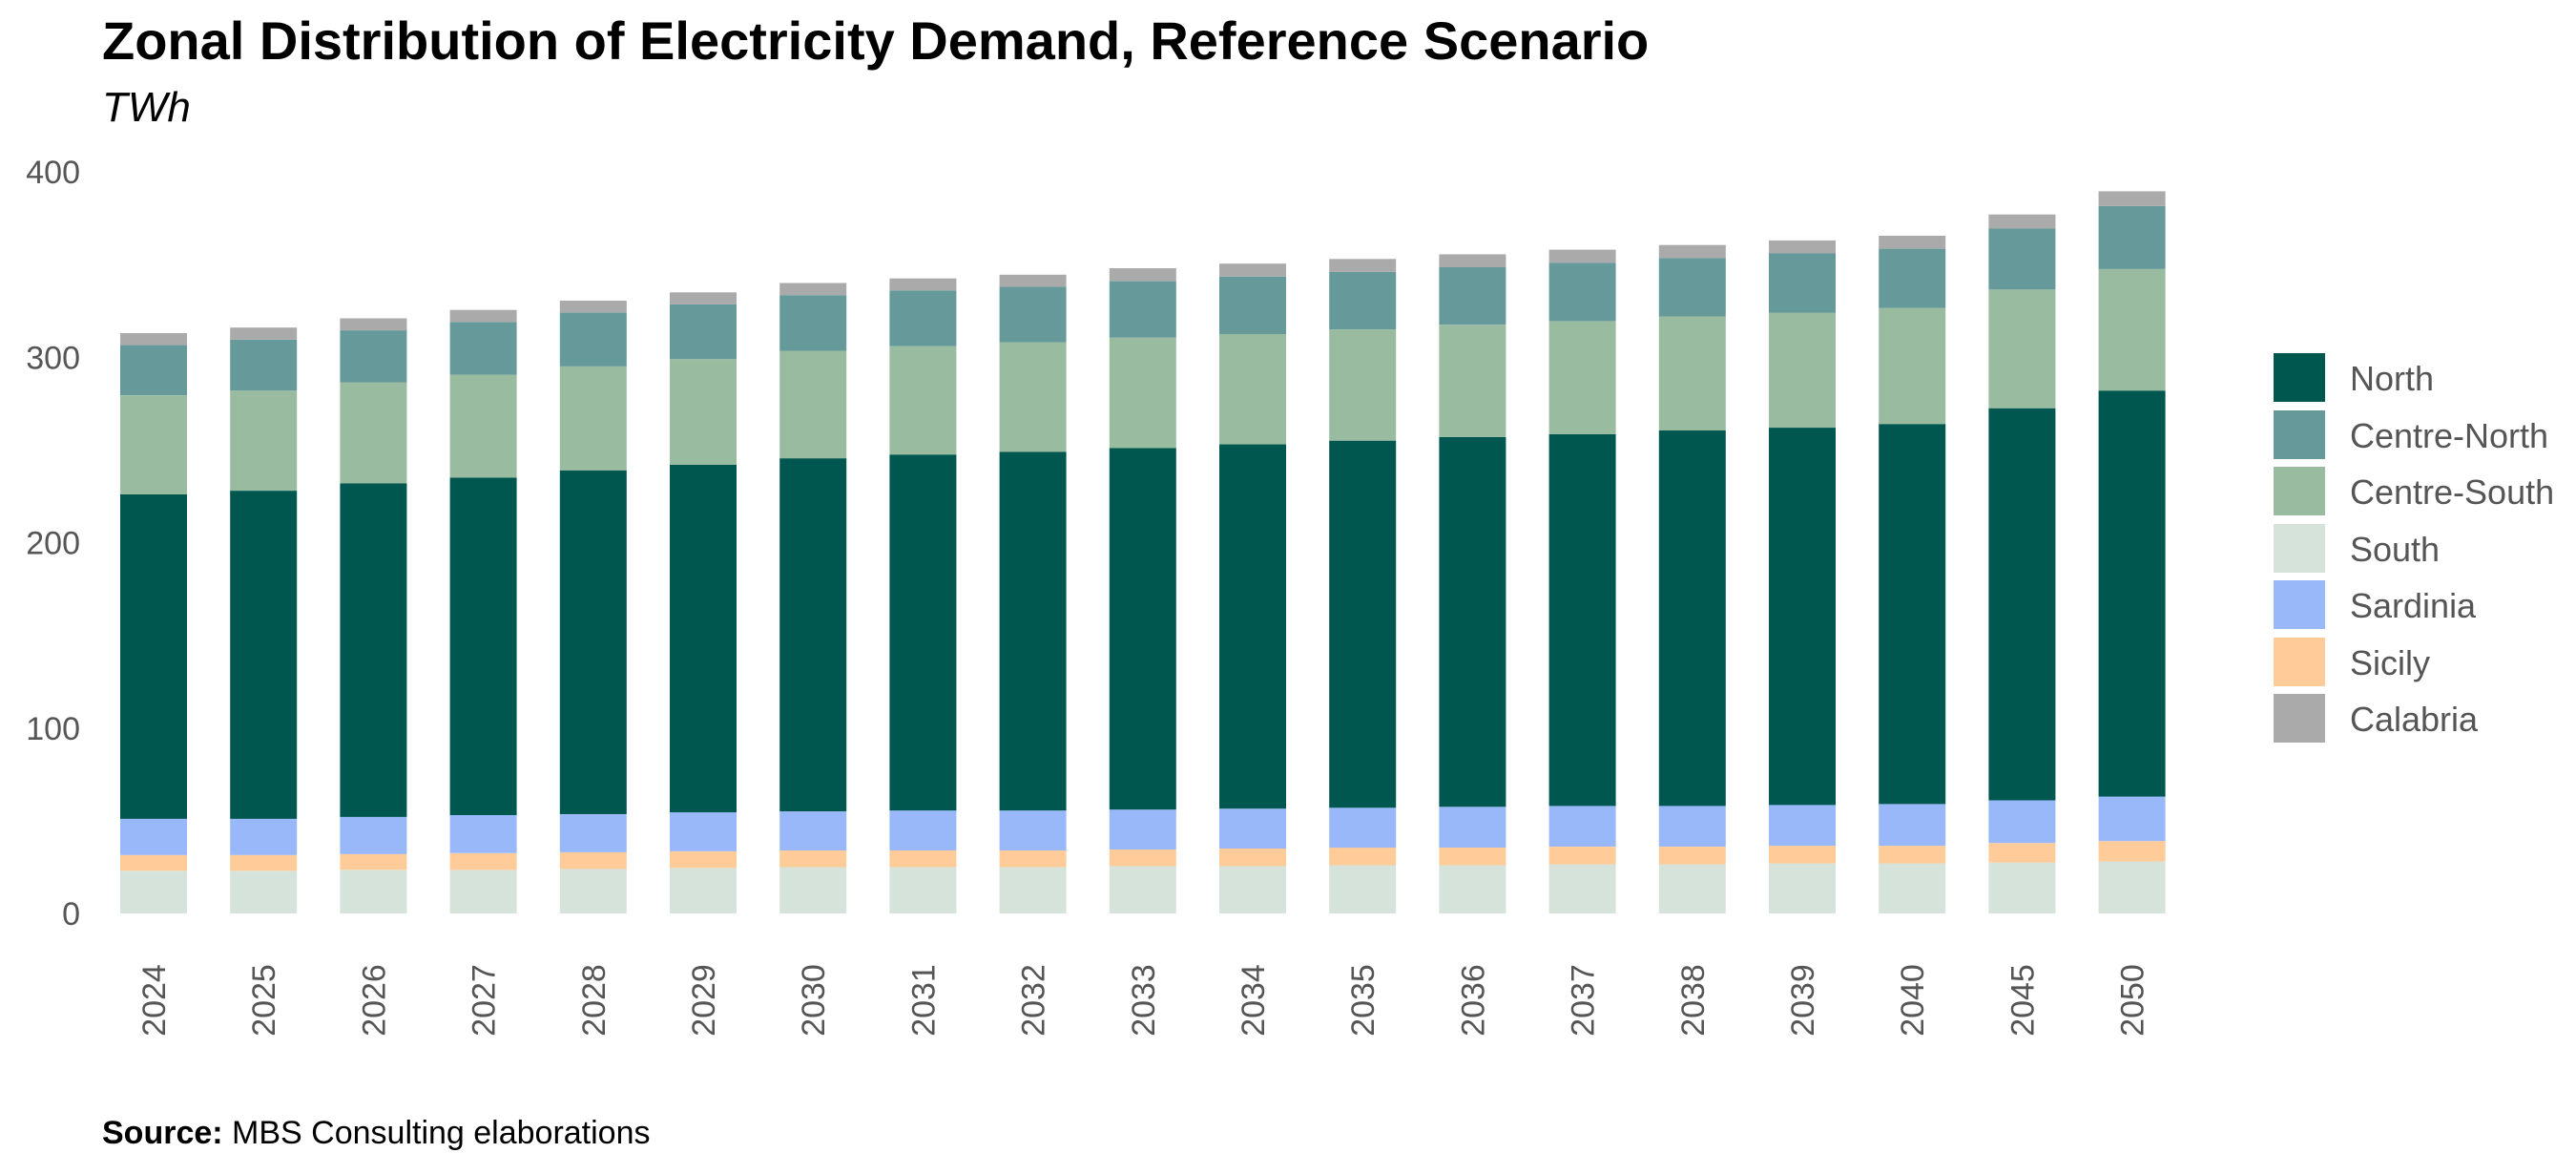 This screenshot has height=1174, width=2576. What do you see at coordinates (53, 729) in the screenshot?
I see `y-tick-label: 100` at bounding box center [53, 729].